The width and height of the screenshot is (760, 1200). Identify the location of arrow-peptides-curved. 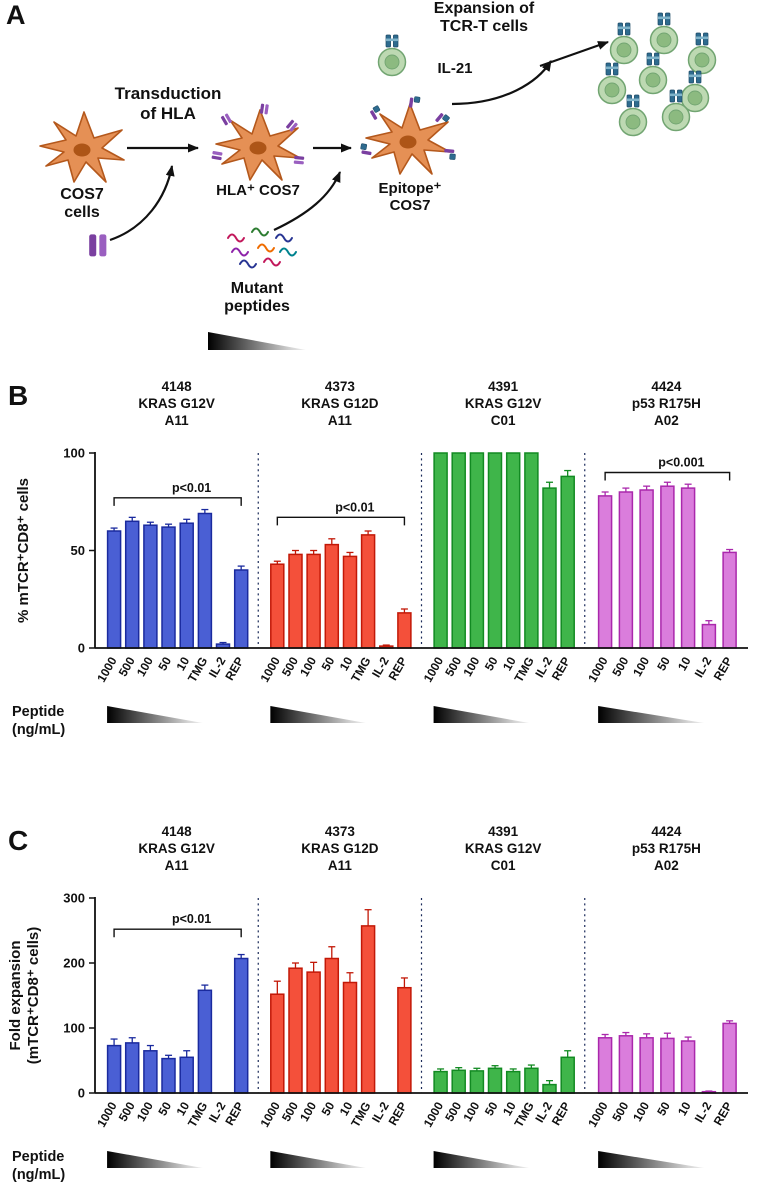
(307, 201).